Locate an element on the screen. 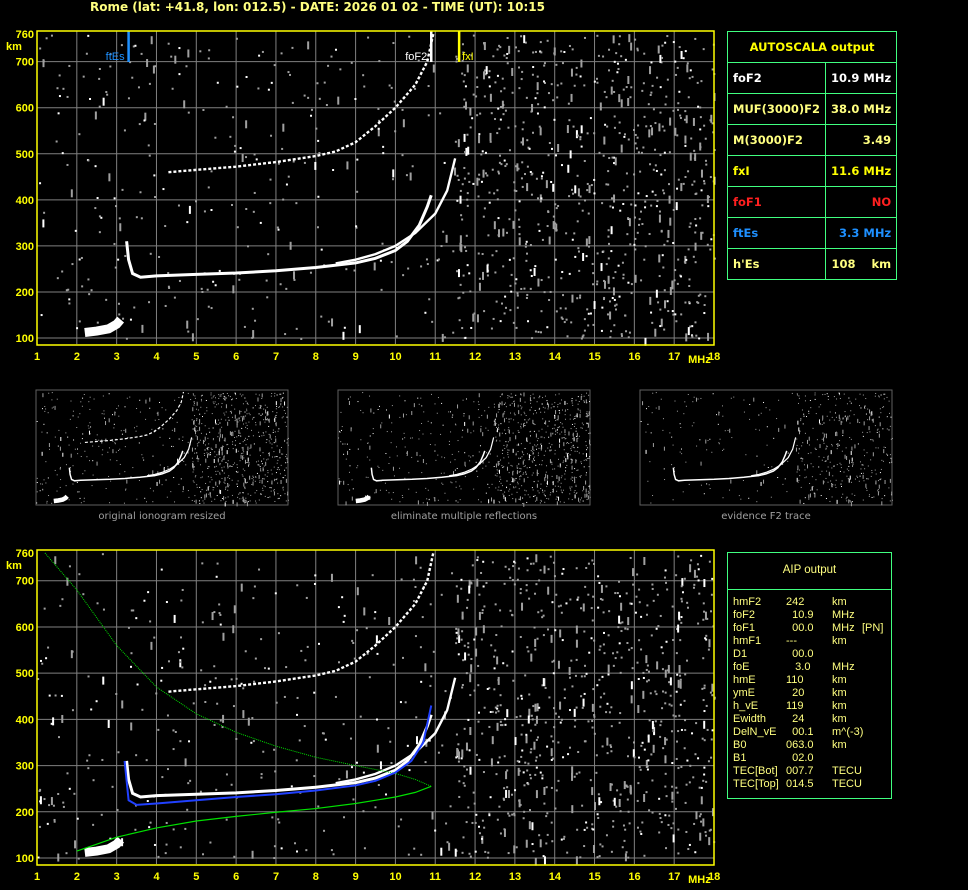  autoscala-label: foF1 is located at coordinates (776, 202).